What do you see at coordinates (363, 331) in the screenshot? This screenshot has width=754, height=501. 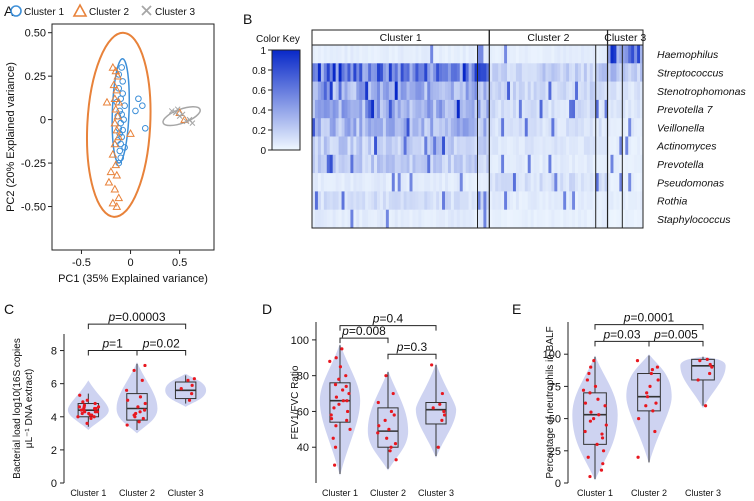 I see `p-value-label: p=0.008` at bounding box center [363, 331].